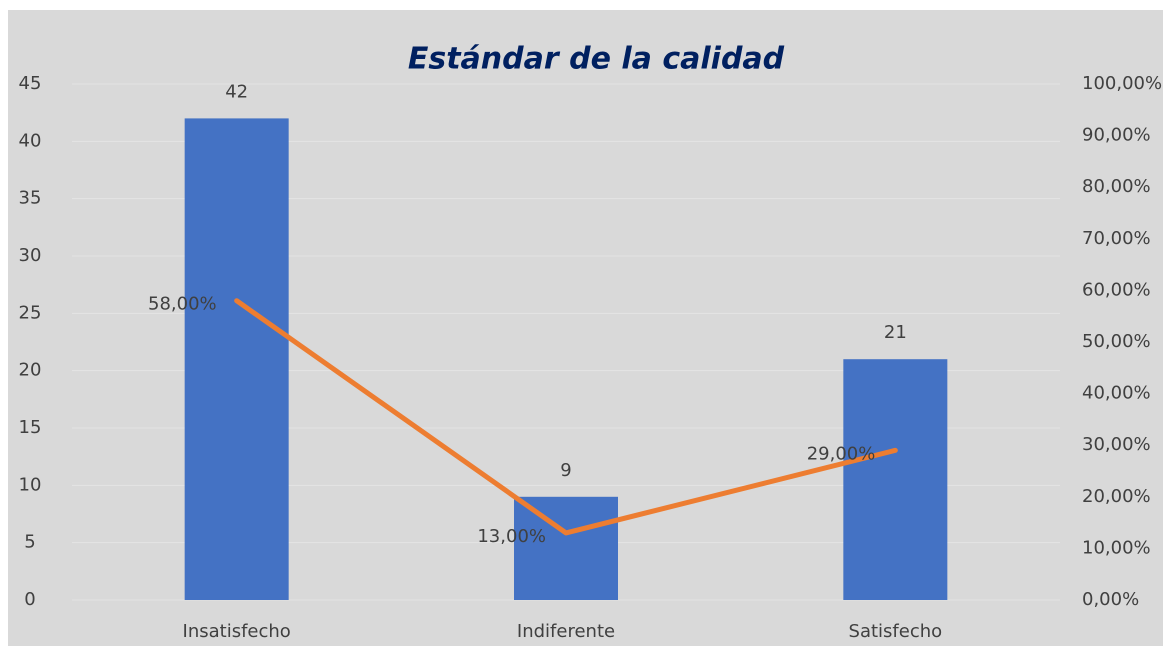 This screenshot has height=654, width=1171. I want to click on y-tick-label: 5, so click(29, 542).